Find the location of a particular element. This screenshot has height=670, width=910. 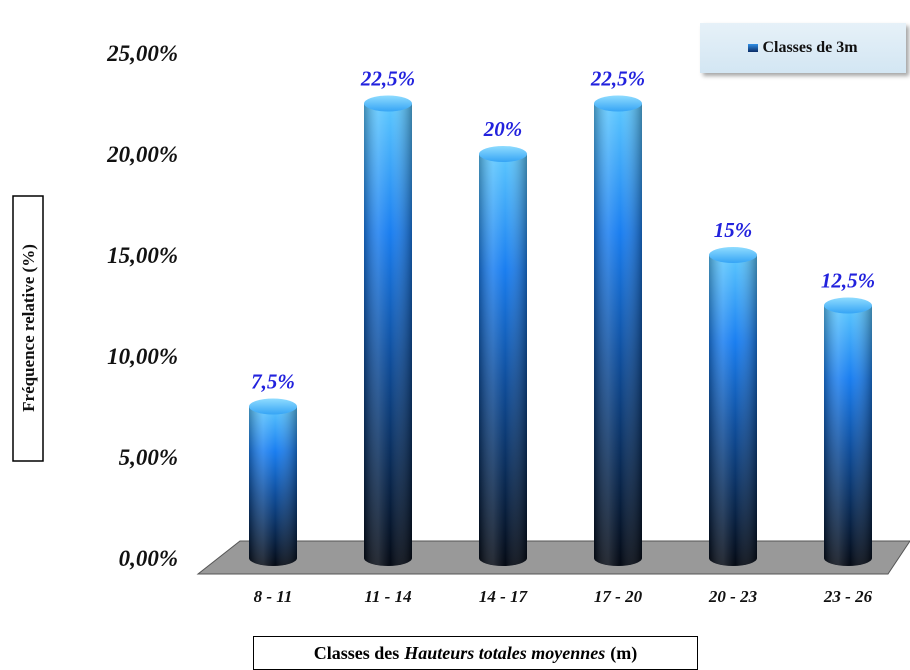

x-axis-label-prefix: Classes des is located at coordinates (356, 652).